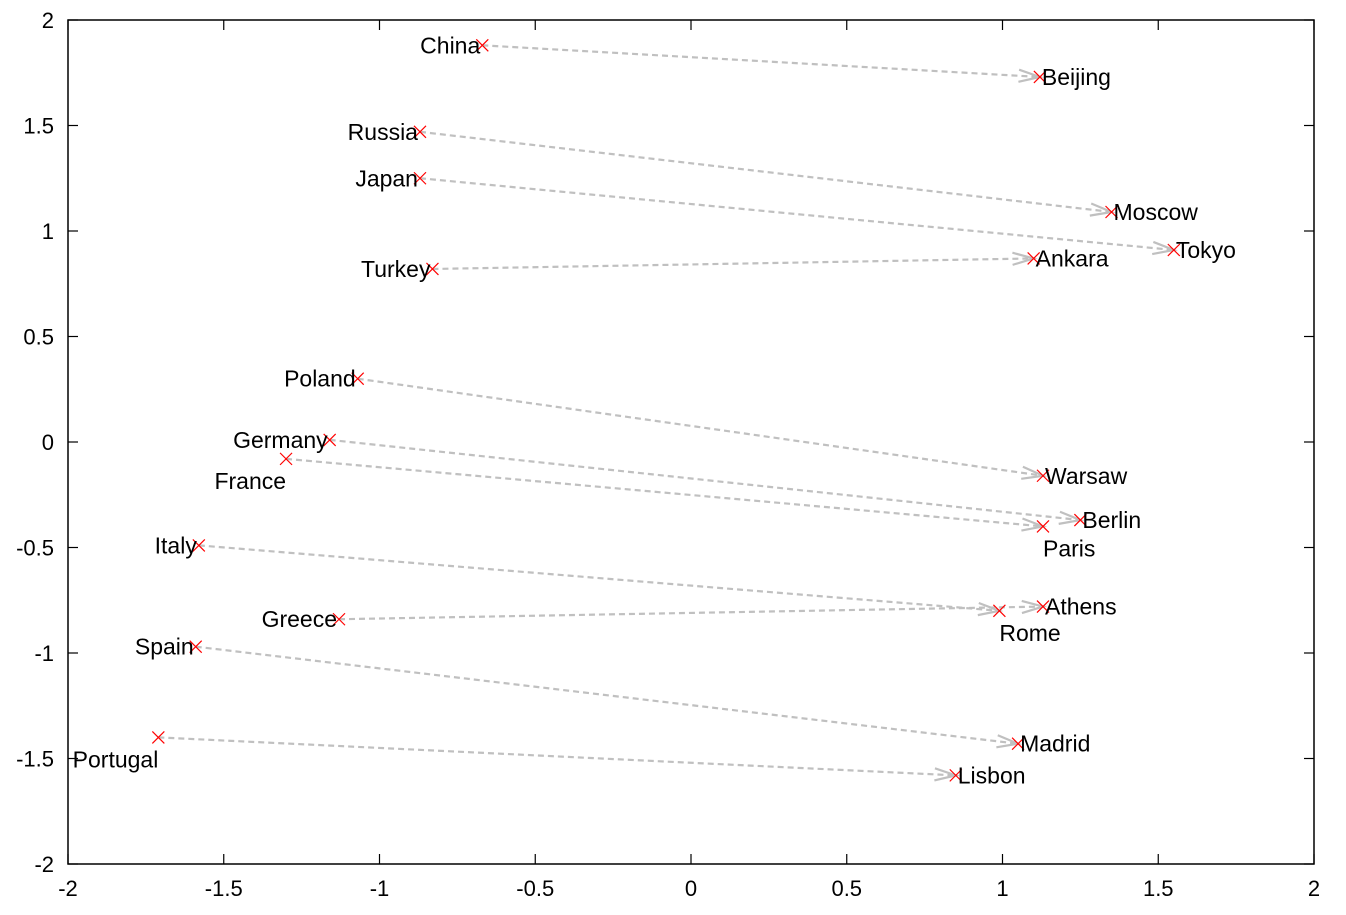  I want to click on marker-madrid-stroke-b, so click(1018, 744).